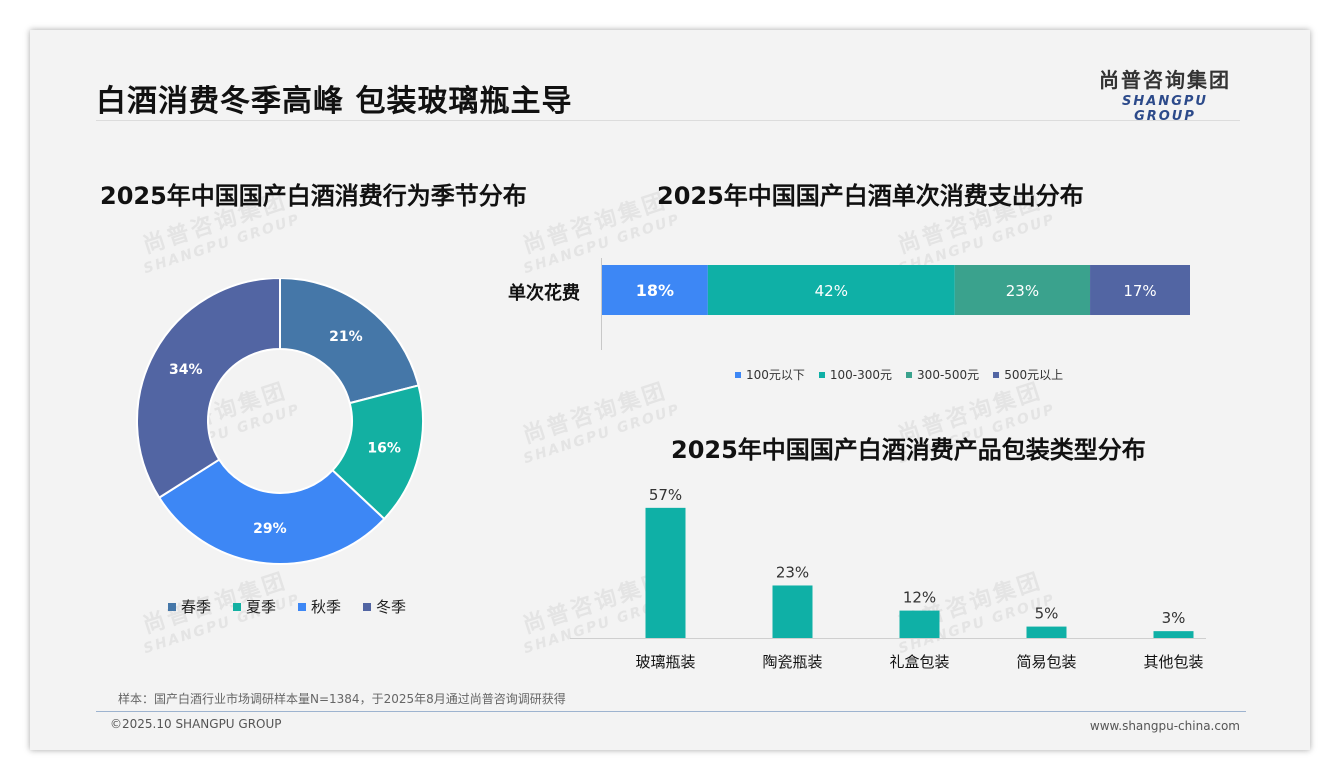 This screenshot has height=780, width=1340. Describe the element at coordinates (391, 607) in the screenshot. I see `legend-label: 冬季` at that location.